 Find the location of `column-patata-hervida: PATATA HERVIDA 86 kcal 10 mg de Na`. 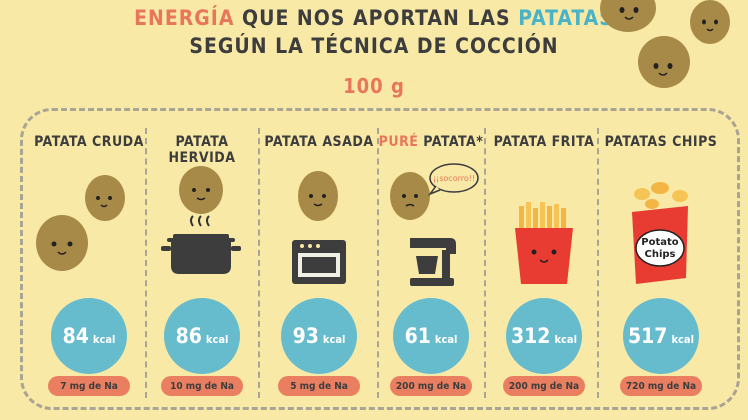

column-patata-hervida: PATATA HERVIDA 86 kcal 10 mg de Na is located at coordinates (202, 259).